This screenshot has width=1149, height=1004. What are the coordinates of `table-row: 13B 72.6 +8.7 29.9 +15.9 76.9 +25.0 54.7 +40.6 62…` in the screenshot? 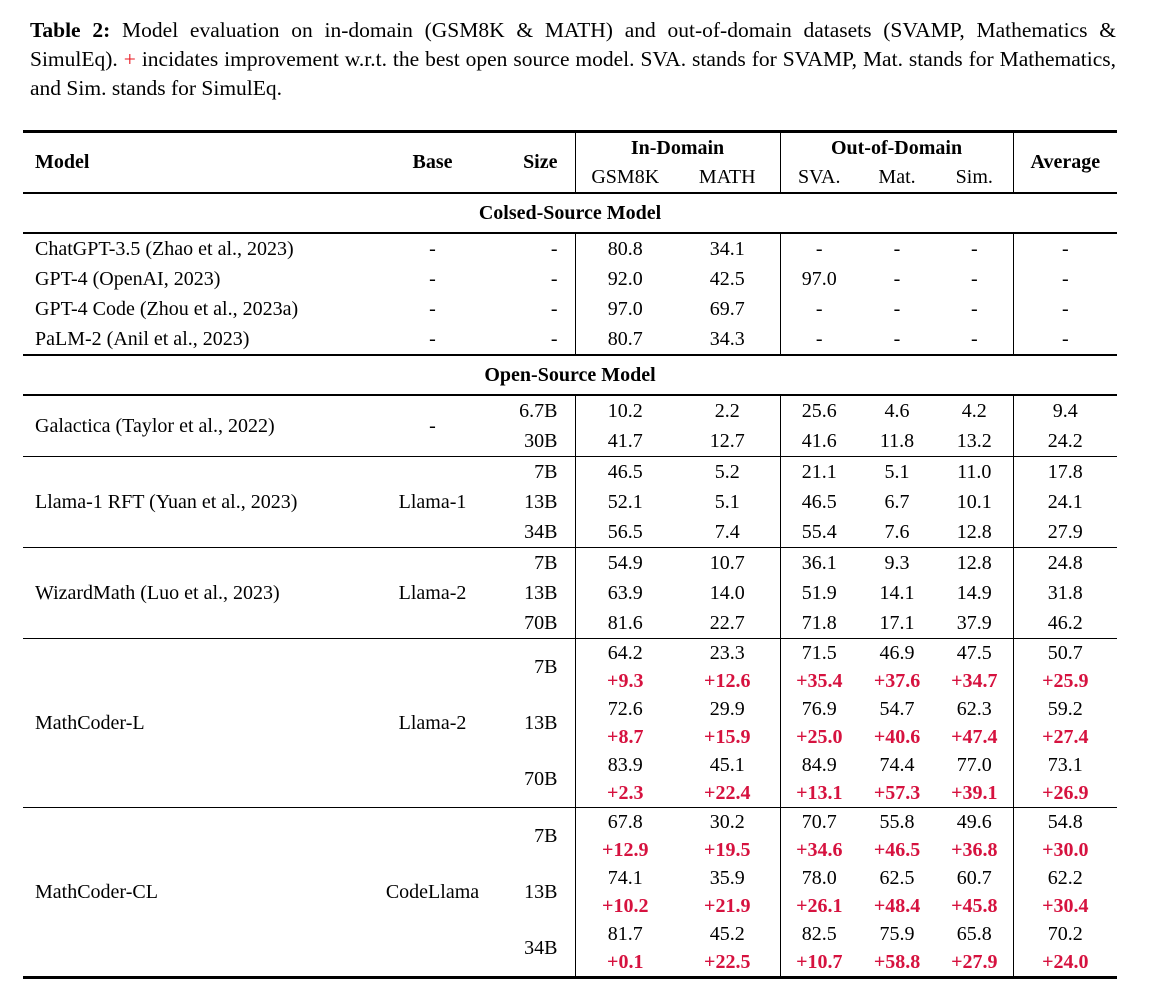 It's located at (570, 723).